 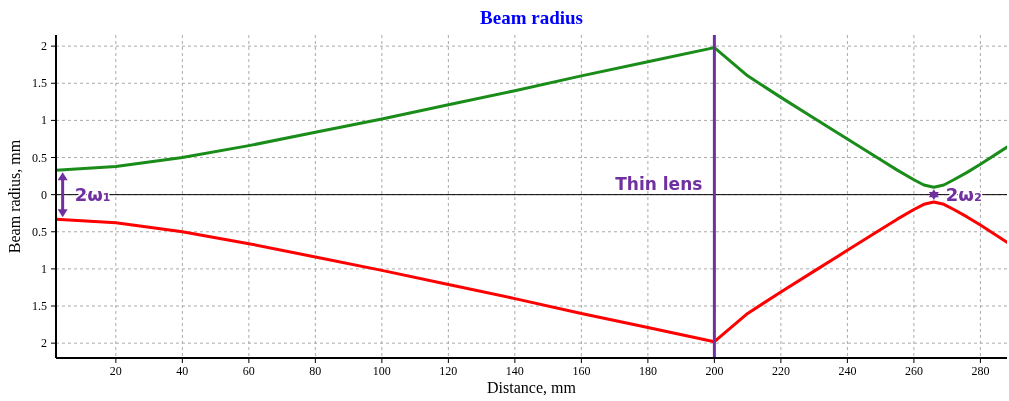 I want to click on x-tick-label: 60, so click(x=248, y=371).